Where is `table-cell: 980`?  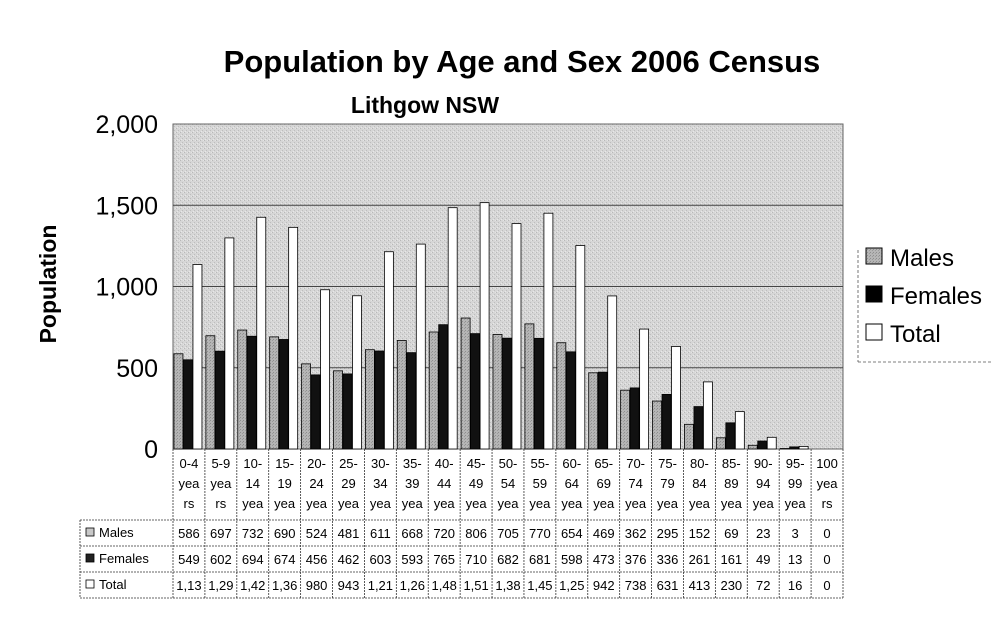
table-cell: 980 is located at coordinates (317, 585).